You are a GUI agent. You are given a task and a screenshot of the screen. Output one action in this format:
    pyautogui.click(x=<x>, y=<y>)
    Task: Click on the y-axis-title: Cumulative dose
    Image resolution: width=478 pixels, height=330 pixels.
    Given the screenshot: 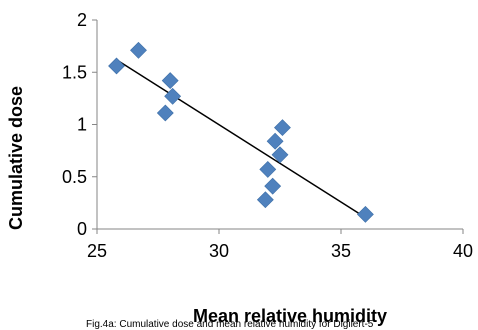 What is the action you would take?
    pyautogui.click(x=16, y=158)
    